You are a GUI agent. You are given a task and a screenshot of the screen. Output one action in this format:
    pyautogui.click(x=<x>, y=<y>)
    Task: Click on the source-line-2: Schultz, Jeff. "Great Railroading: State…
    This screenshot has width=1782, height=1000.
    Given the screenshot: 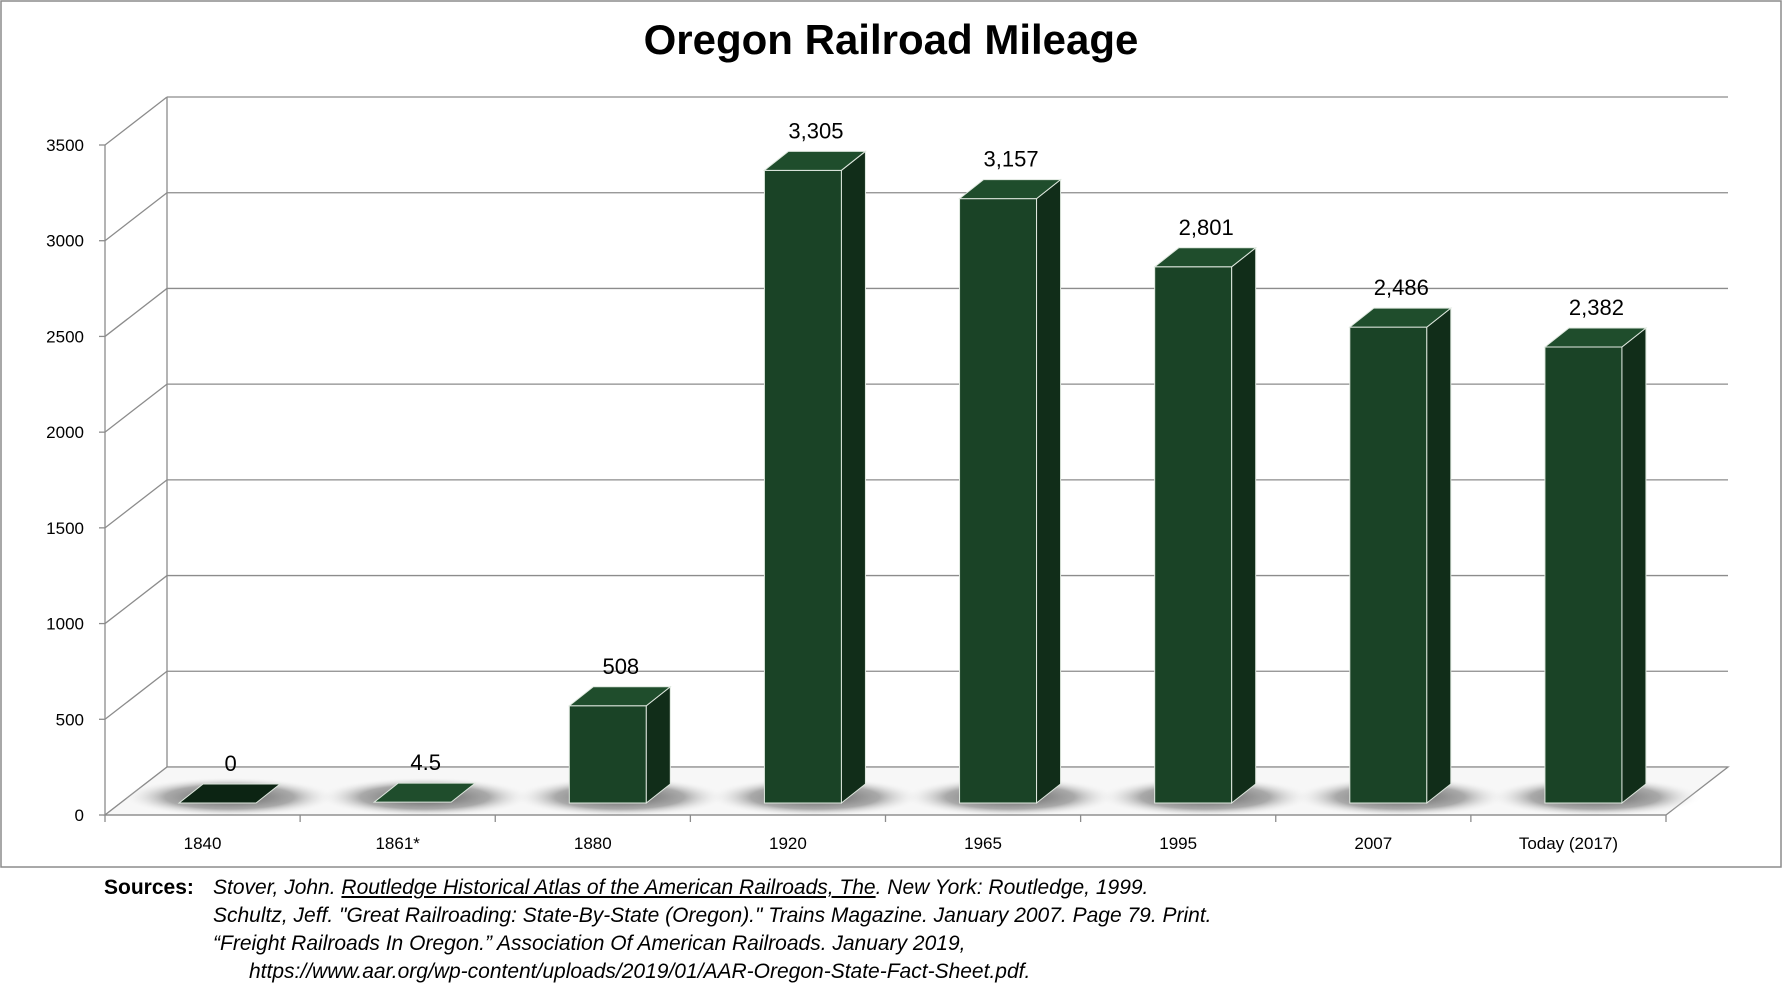 What is the action you would take?
    pyautogui.click(x=712, y=915)
    